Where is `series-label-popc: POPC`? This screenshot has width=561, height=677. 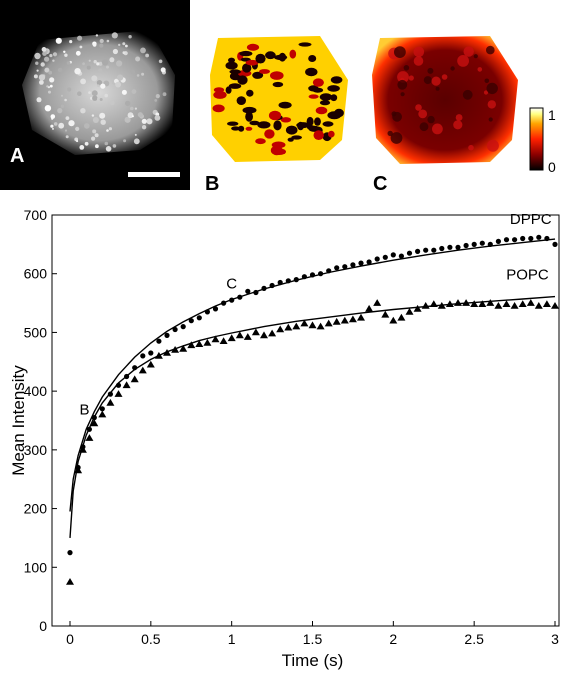
series-label-popc: POPC is located at coordinates (527, 275).